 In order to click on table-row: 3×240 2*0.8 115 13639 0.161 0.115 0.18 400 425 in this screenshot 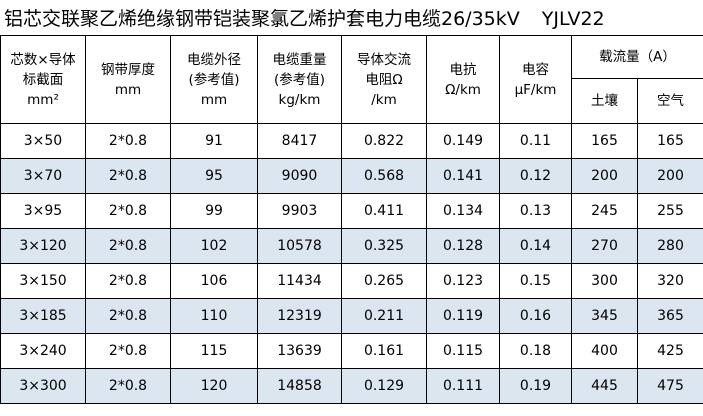, I will do `click(351, 351)`.